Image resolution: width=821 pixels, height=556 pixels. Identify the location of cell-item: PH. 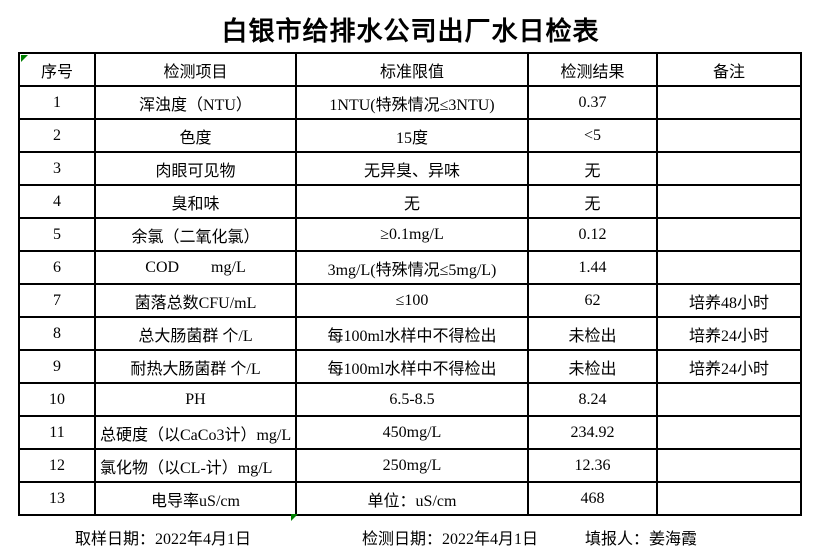
(195, 399).